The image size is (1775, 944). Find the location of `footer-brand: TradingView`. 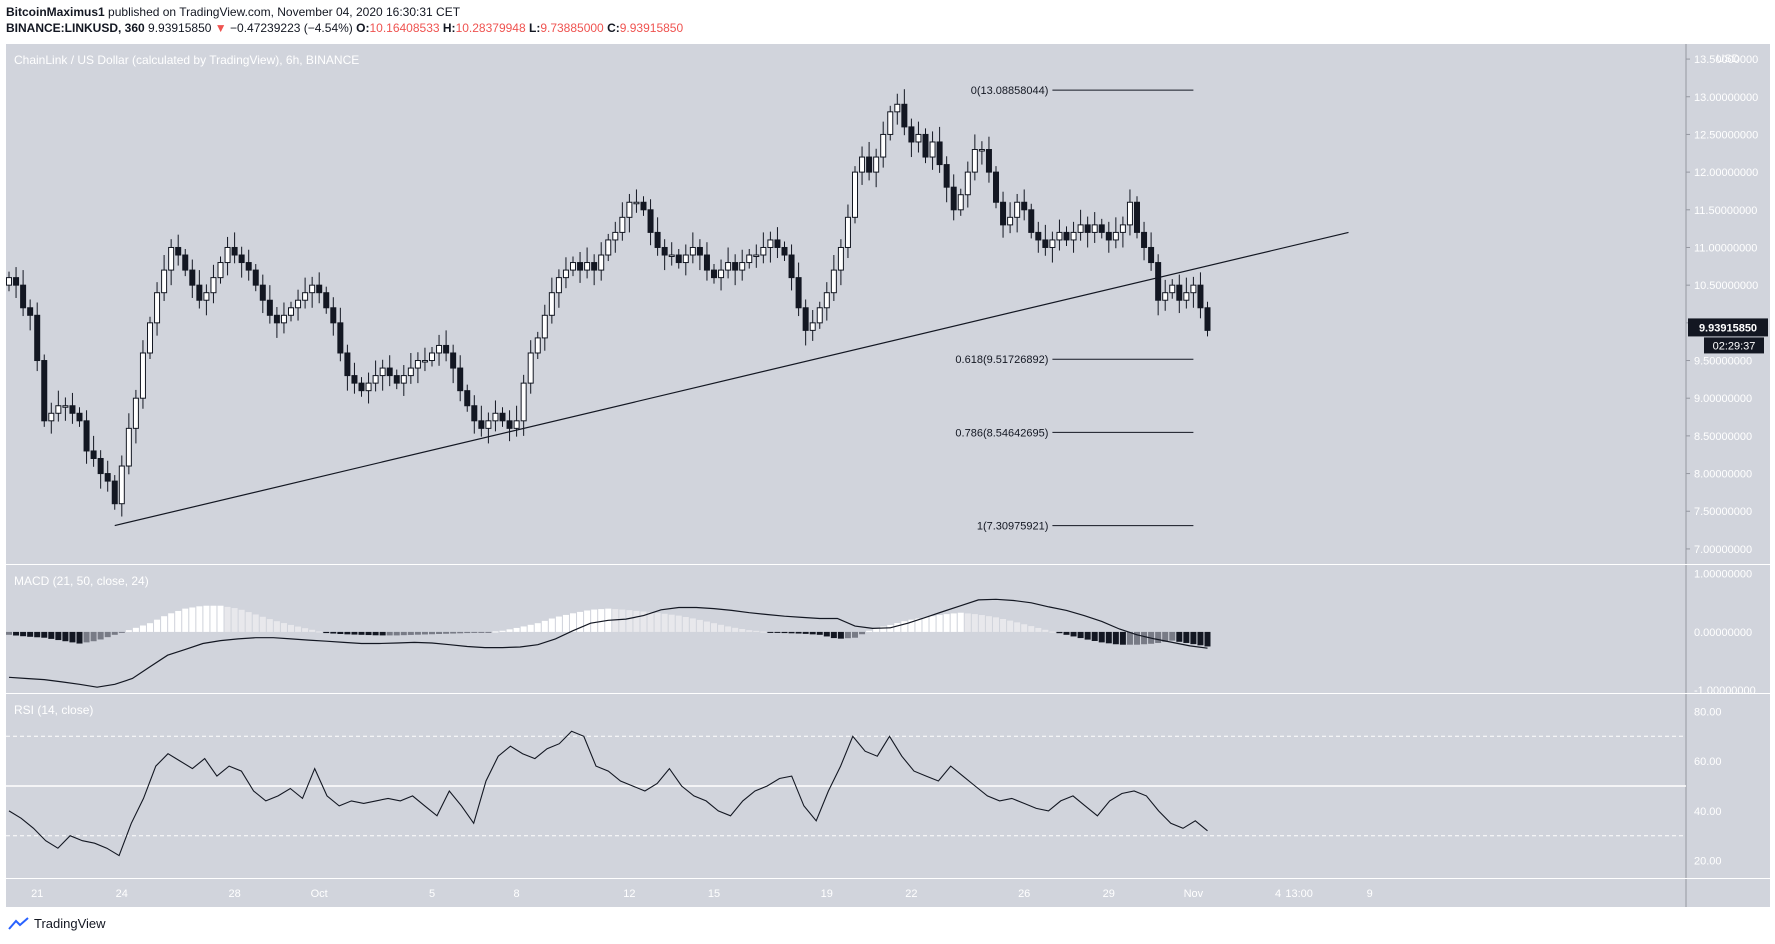

footer-brand: TradingView is located at coordinates (57, 923).